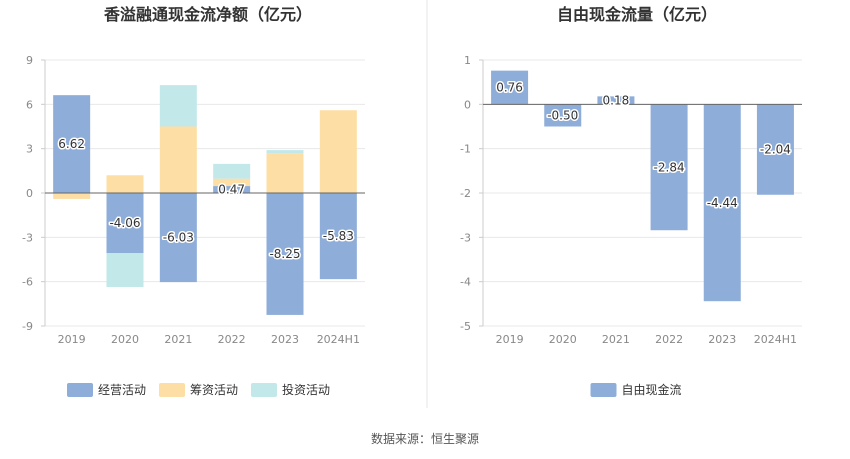  Describe the element at coordinates (27, 237) in the screenshot. I see `left-y-tick: -3` at that location.